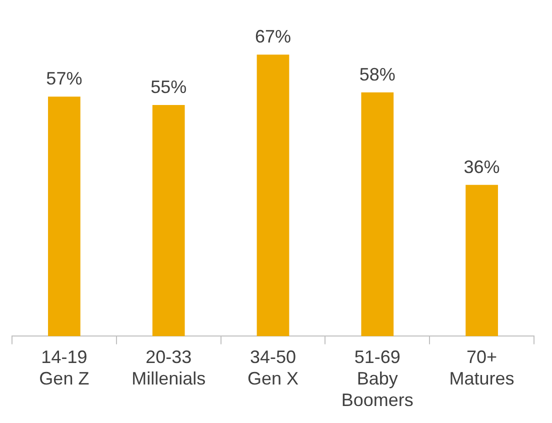  What do you see at coordinates (377, 74) in the screenshot?
I see `data-label: 58%` at bounding box center [377, 74].